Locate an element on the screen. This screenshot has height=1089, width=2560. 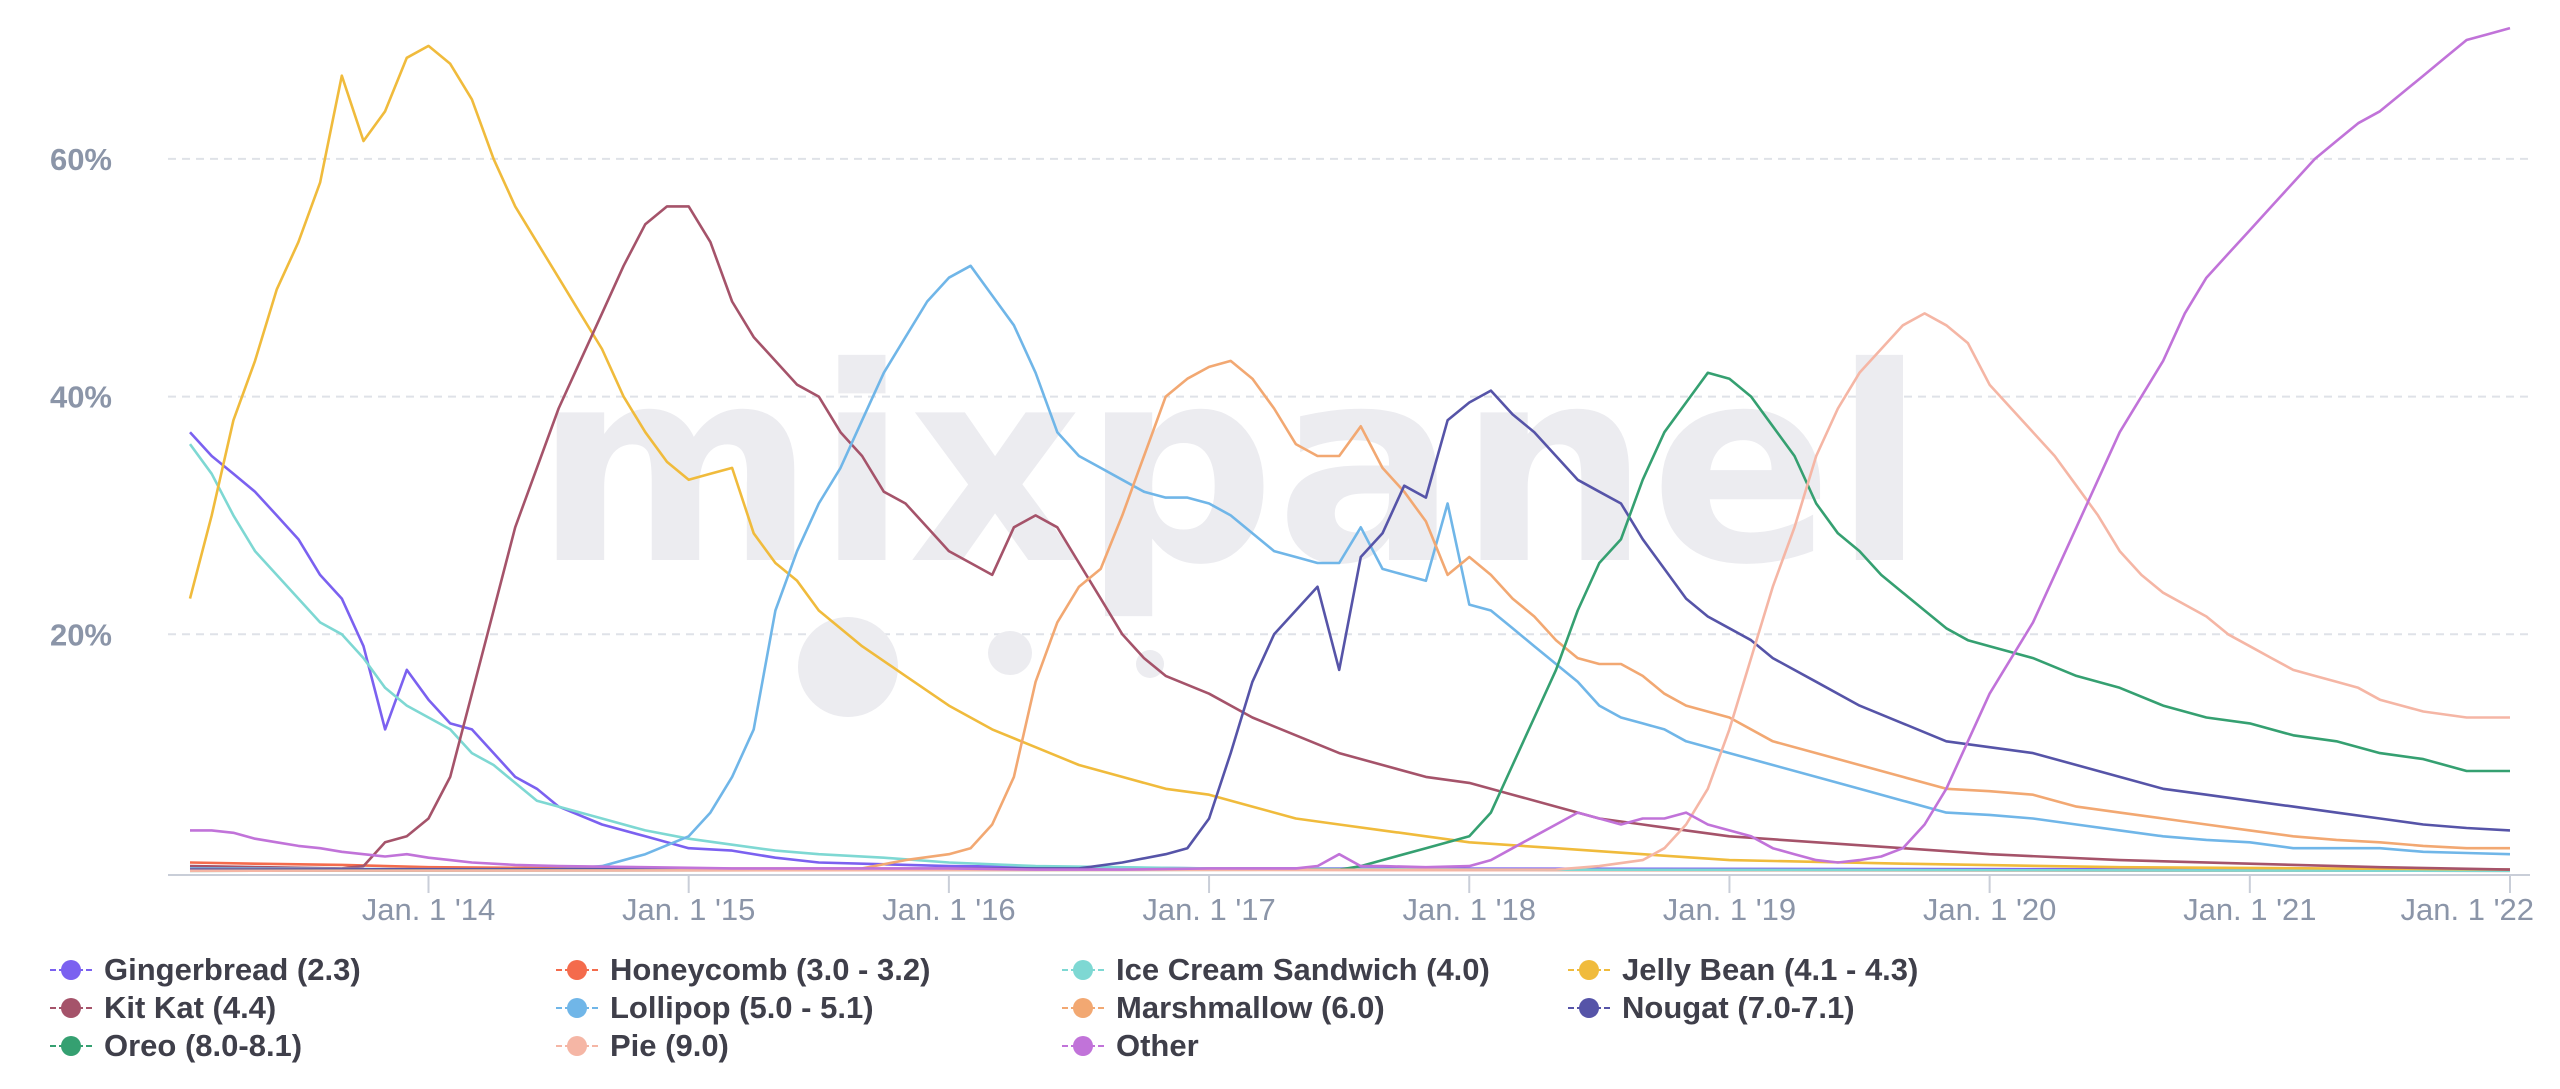
legend-item-nougat: Nougat (7.0-7.1) is located at coordinates (1710, 1008).